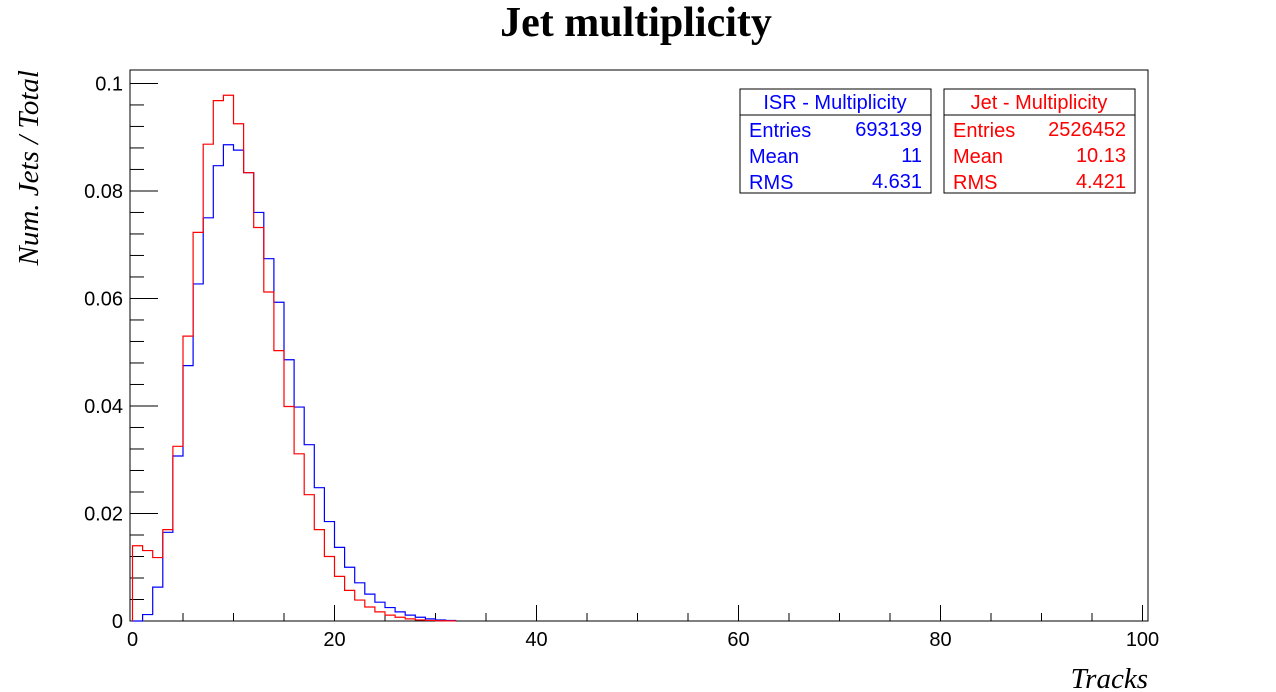 The height and width of the screenshot is (692, 1276). Describe the element at coordinates (103, 514) in the screenshot. I see `y-tick-label: 0.02` at that location.